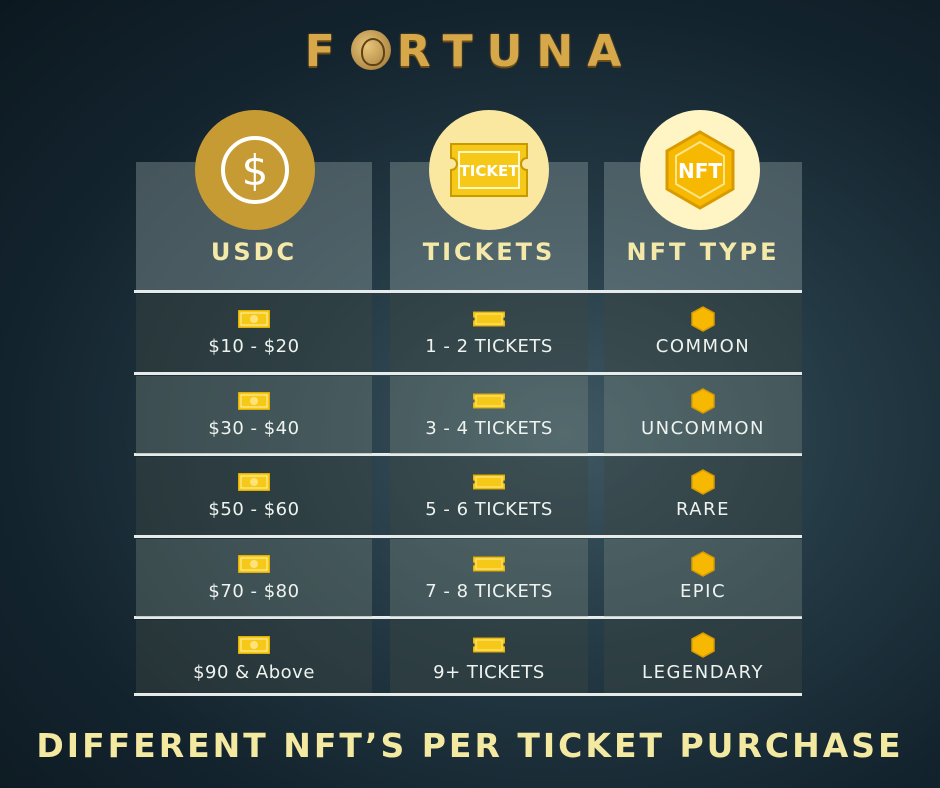  Describe the element at coordinates (703, 346) in the screenshot. I see `nft-rarity: COMMON` at that location.